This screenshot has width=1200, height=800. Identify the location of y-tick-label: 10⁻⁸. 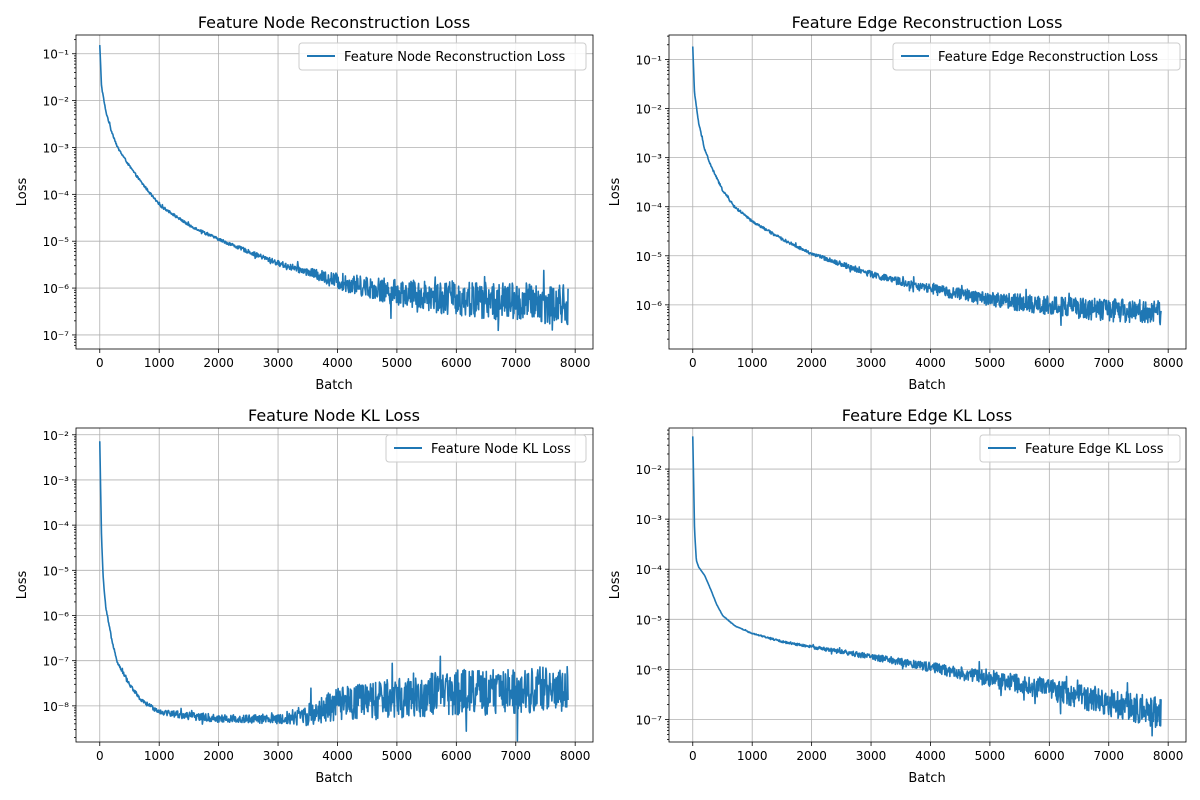
(56, 707).